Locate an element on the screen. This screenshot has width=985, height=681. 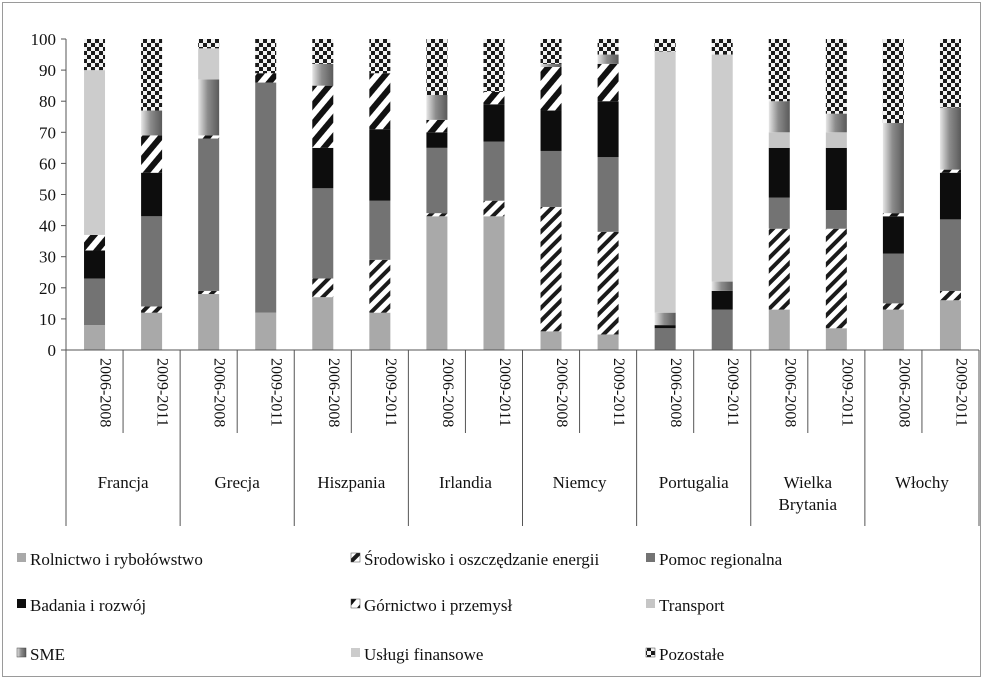
legend-label-badania-i-rozwoj: Badania i rozwój is located at coordinates (88, 605).